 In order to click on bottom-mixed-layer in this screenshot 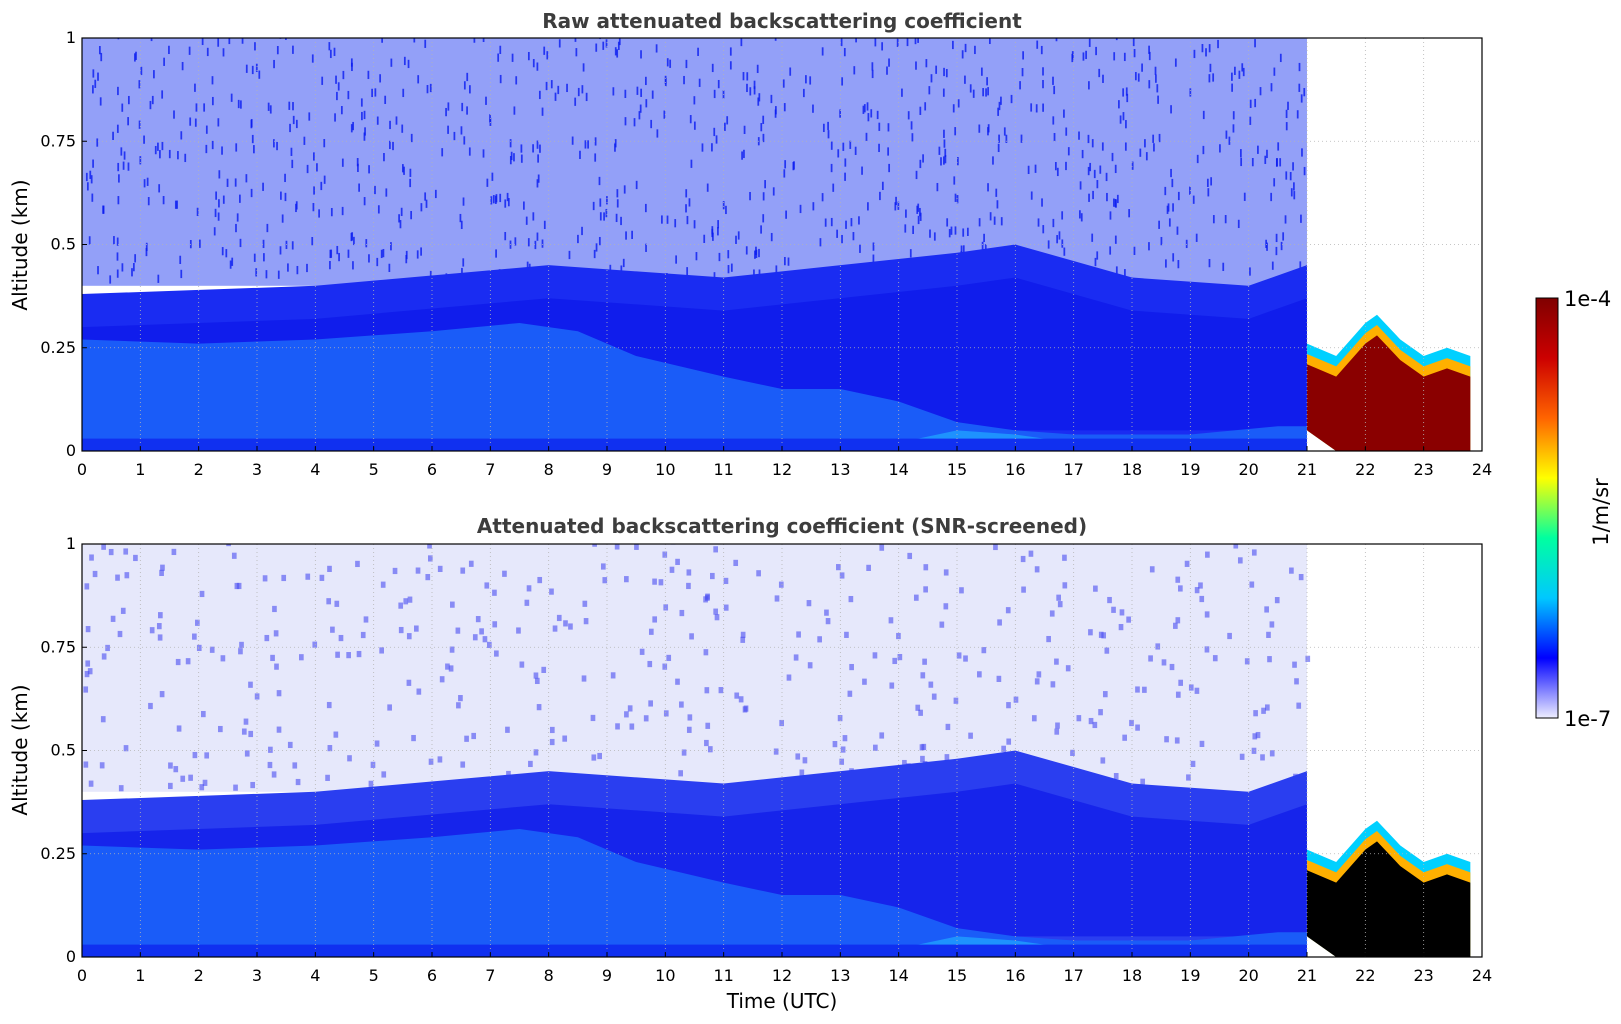, I will do `click(694, 888)`.